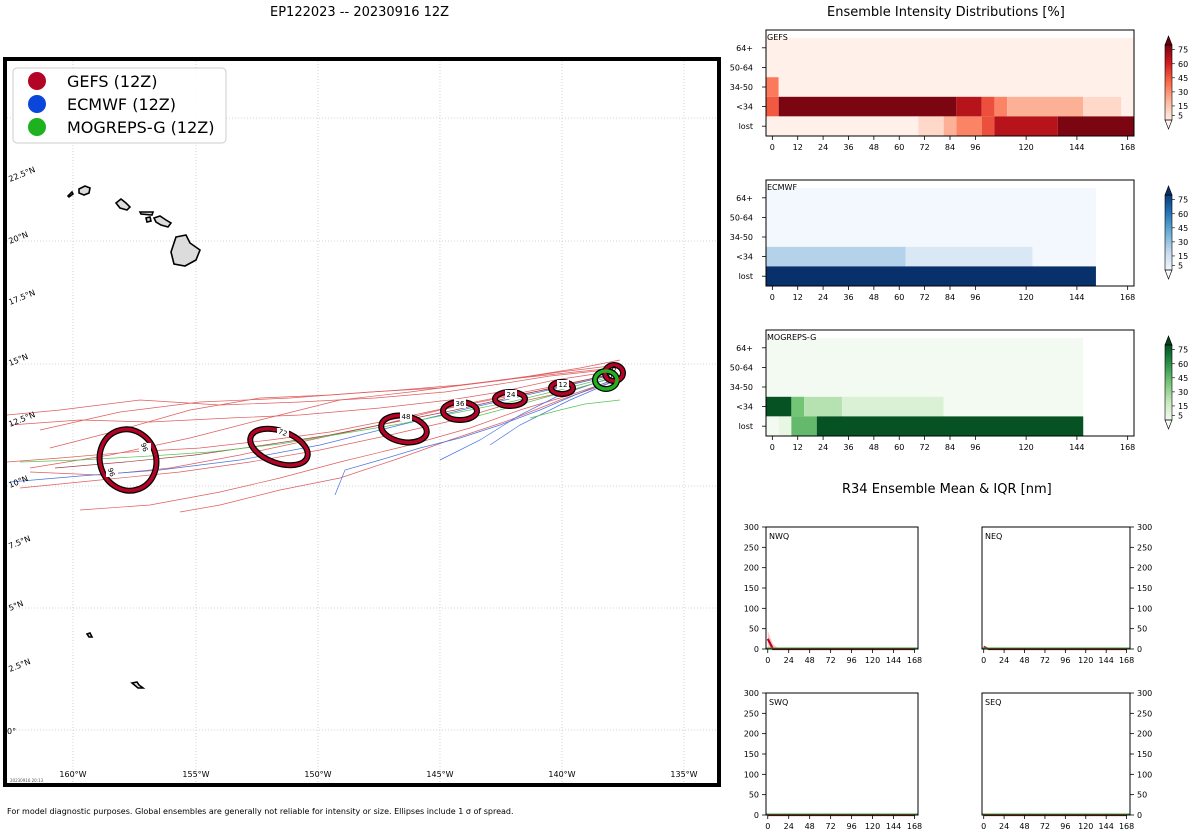 The height and width of the screenshot is (840, 1200). I want to click on colorbar-ecmwf: 515 30 45 60 75, so click(1176, 232).